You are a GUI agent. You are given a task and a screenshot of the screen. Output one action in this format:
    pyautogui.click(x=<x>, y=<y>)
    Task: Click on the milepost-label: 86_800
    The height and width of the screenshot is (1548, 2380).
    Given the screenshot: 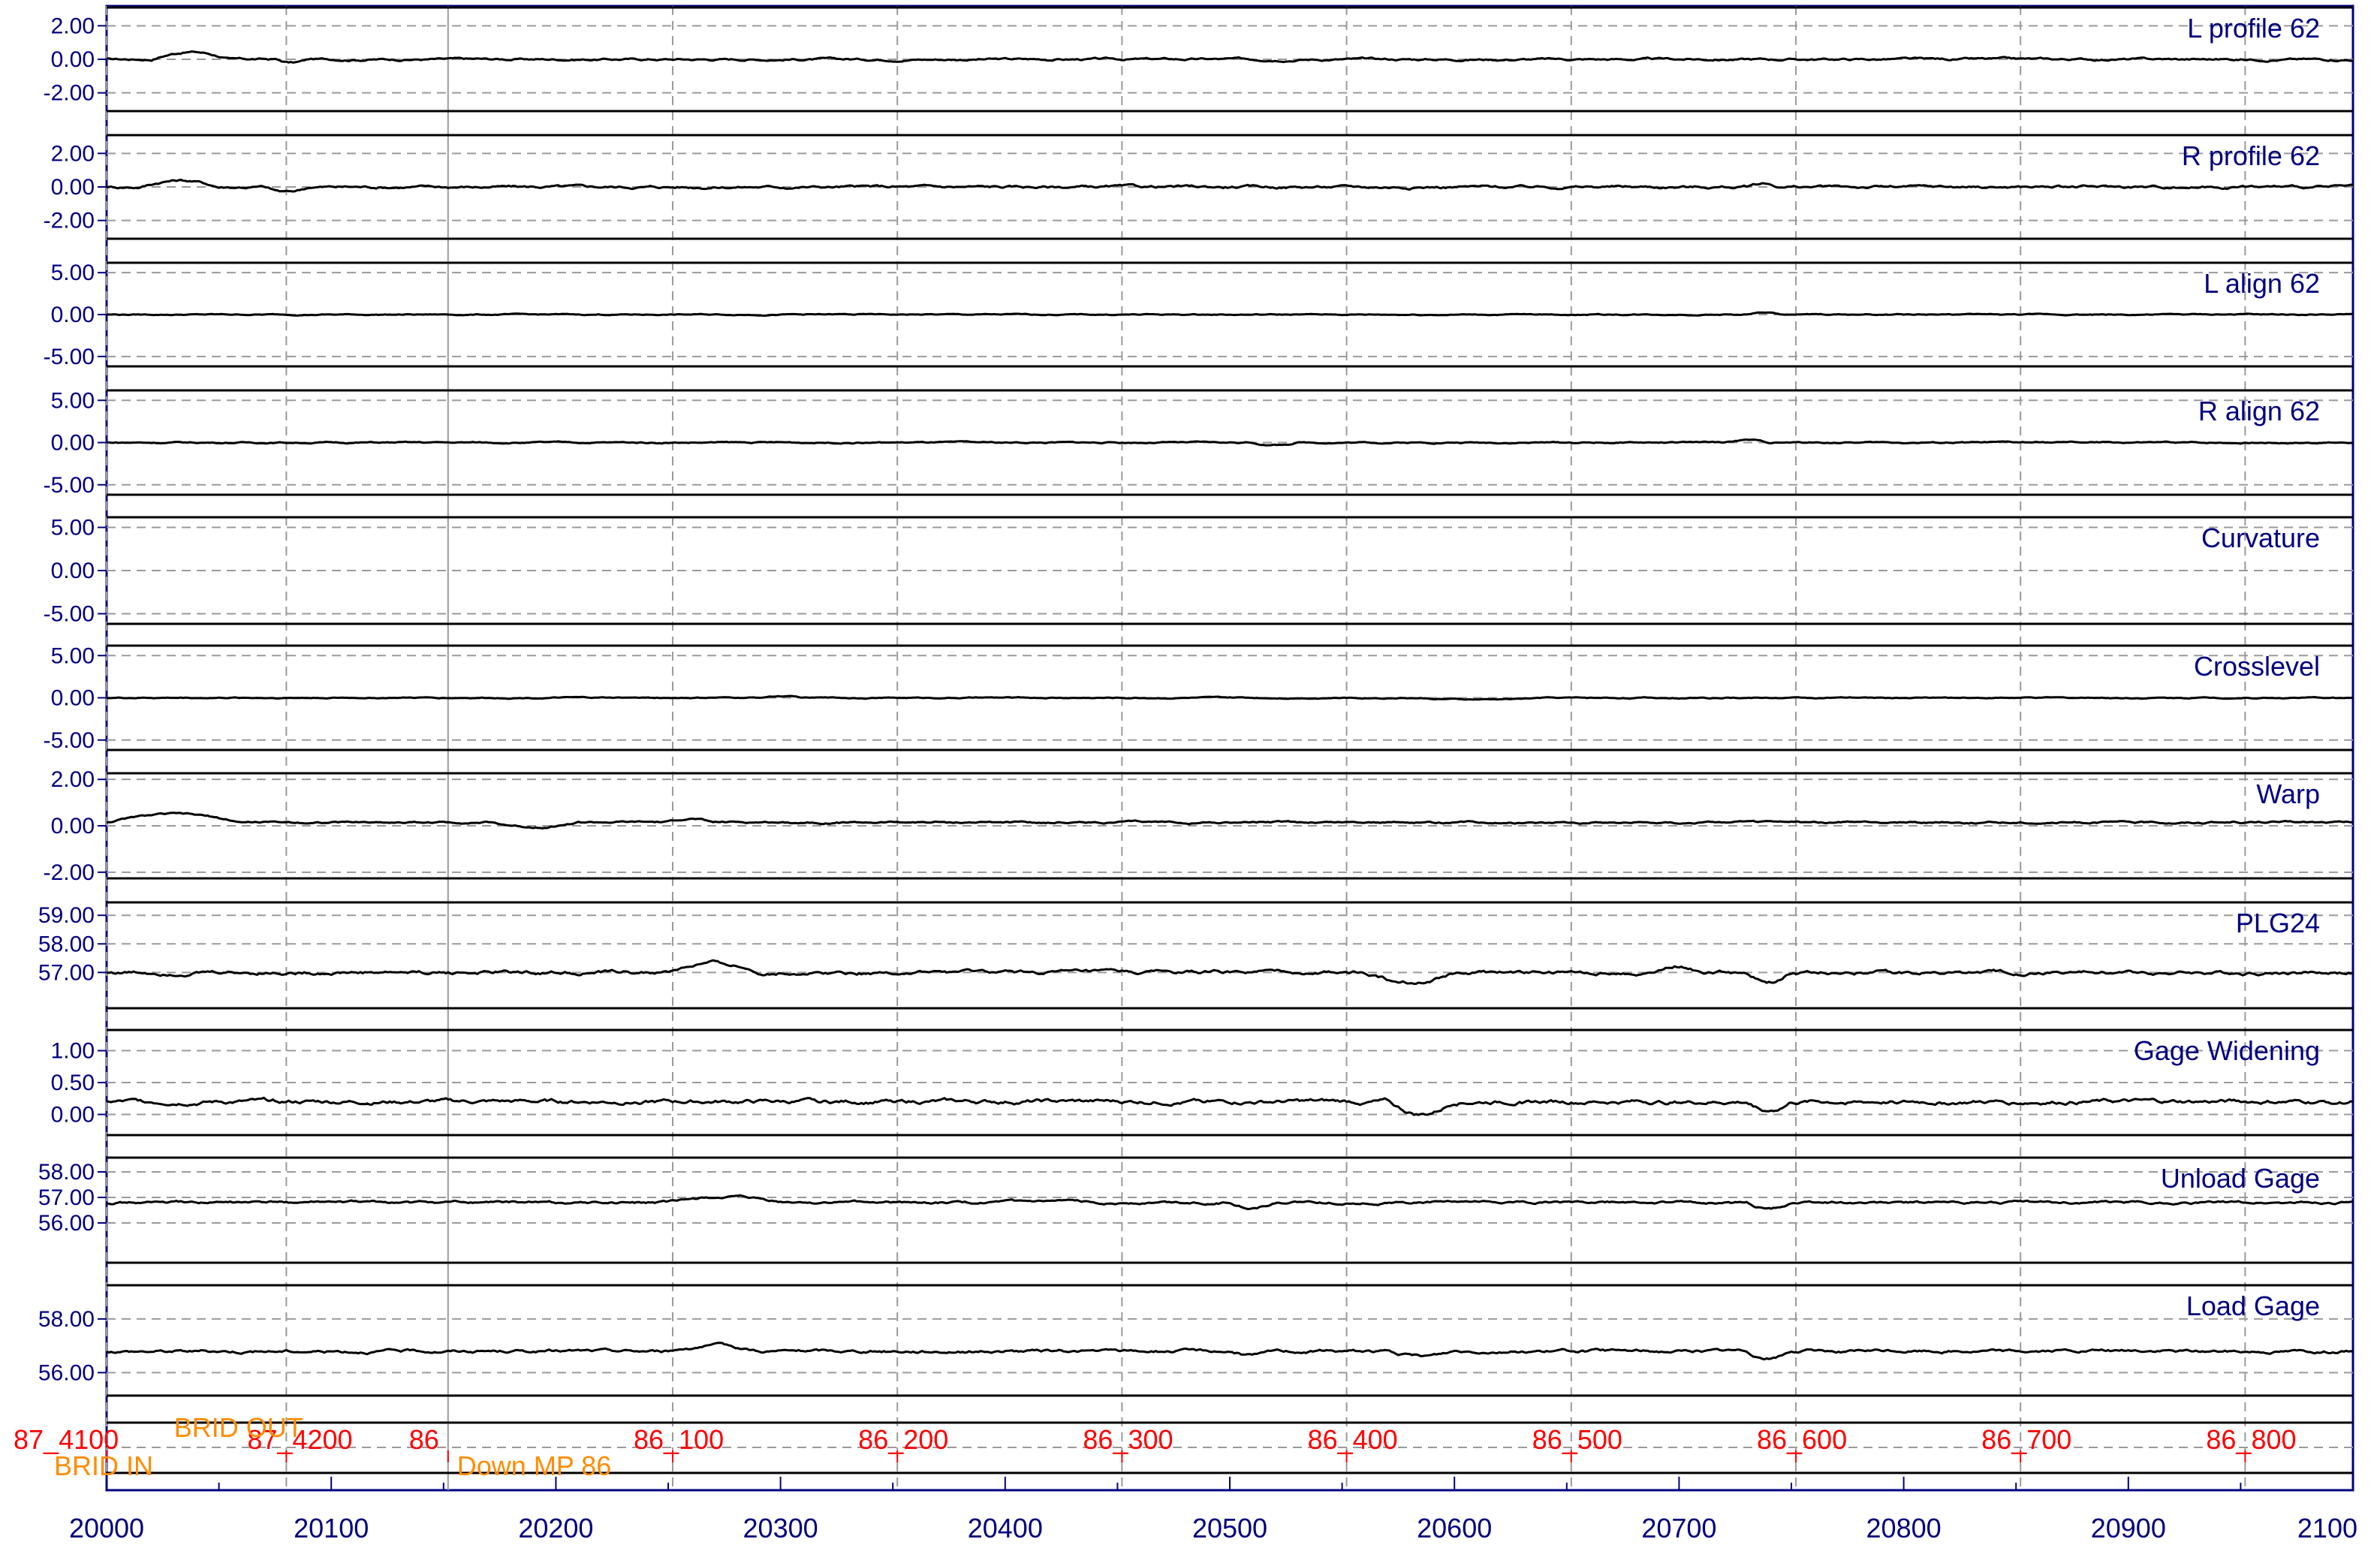 What is the action you would take?
    pyautogui.click(x=2251, y=1439)
    